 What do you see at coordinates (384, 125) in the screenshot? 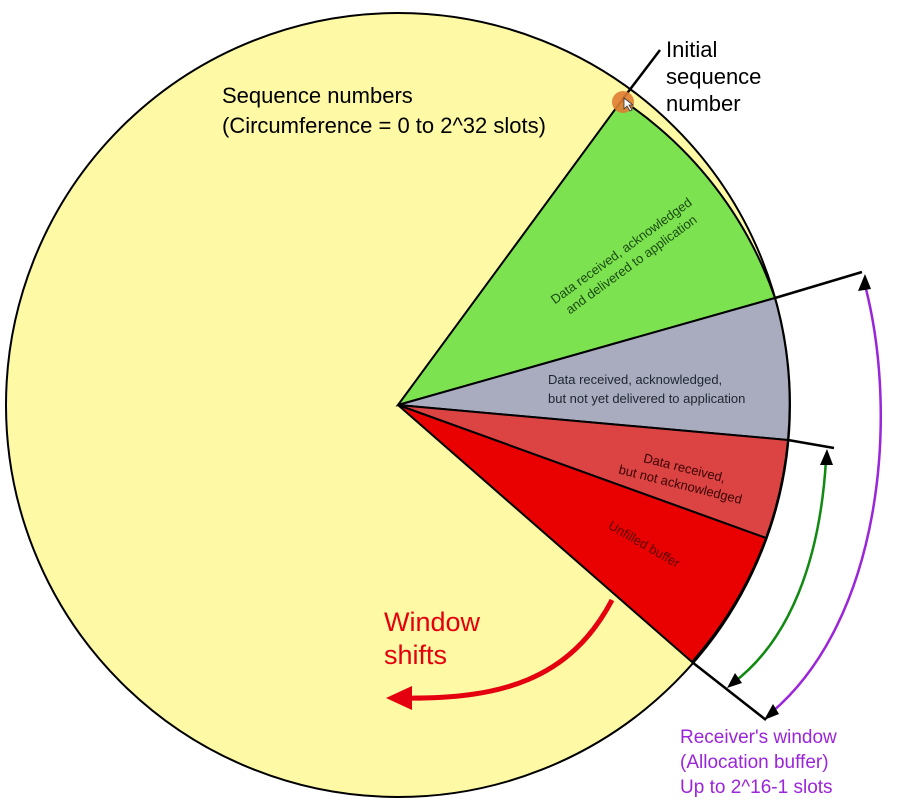
I see `circumference-label: (Circumference = 0 to 2^32 slots)` at bounding box center [384, 125].